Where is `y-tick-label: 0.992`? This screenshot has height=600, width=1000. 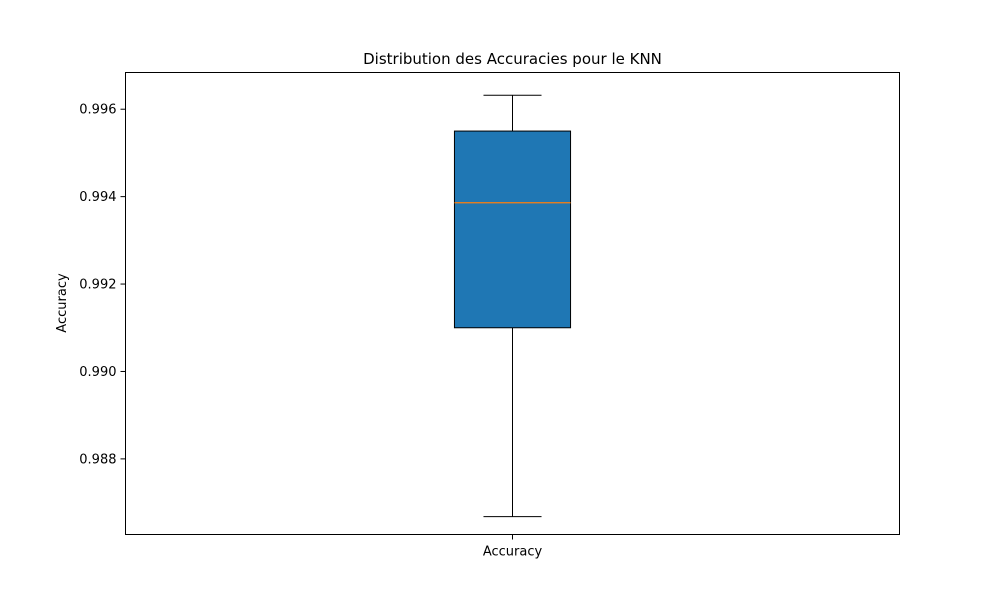 y-tick-label: 0.992 is located at coordinates (97, 285).